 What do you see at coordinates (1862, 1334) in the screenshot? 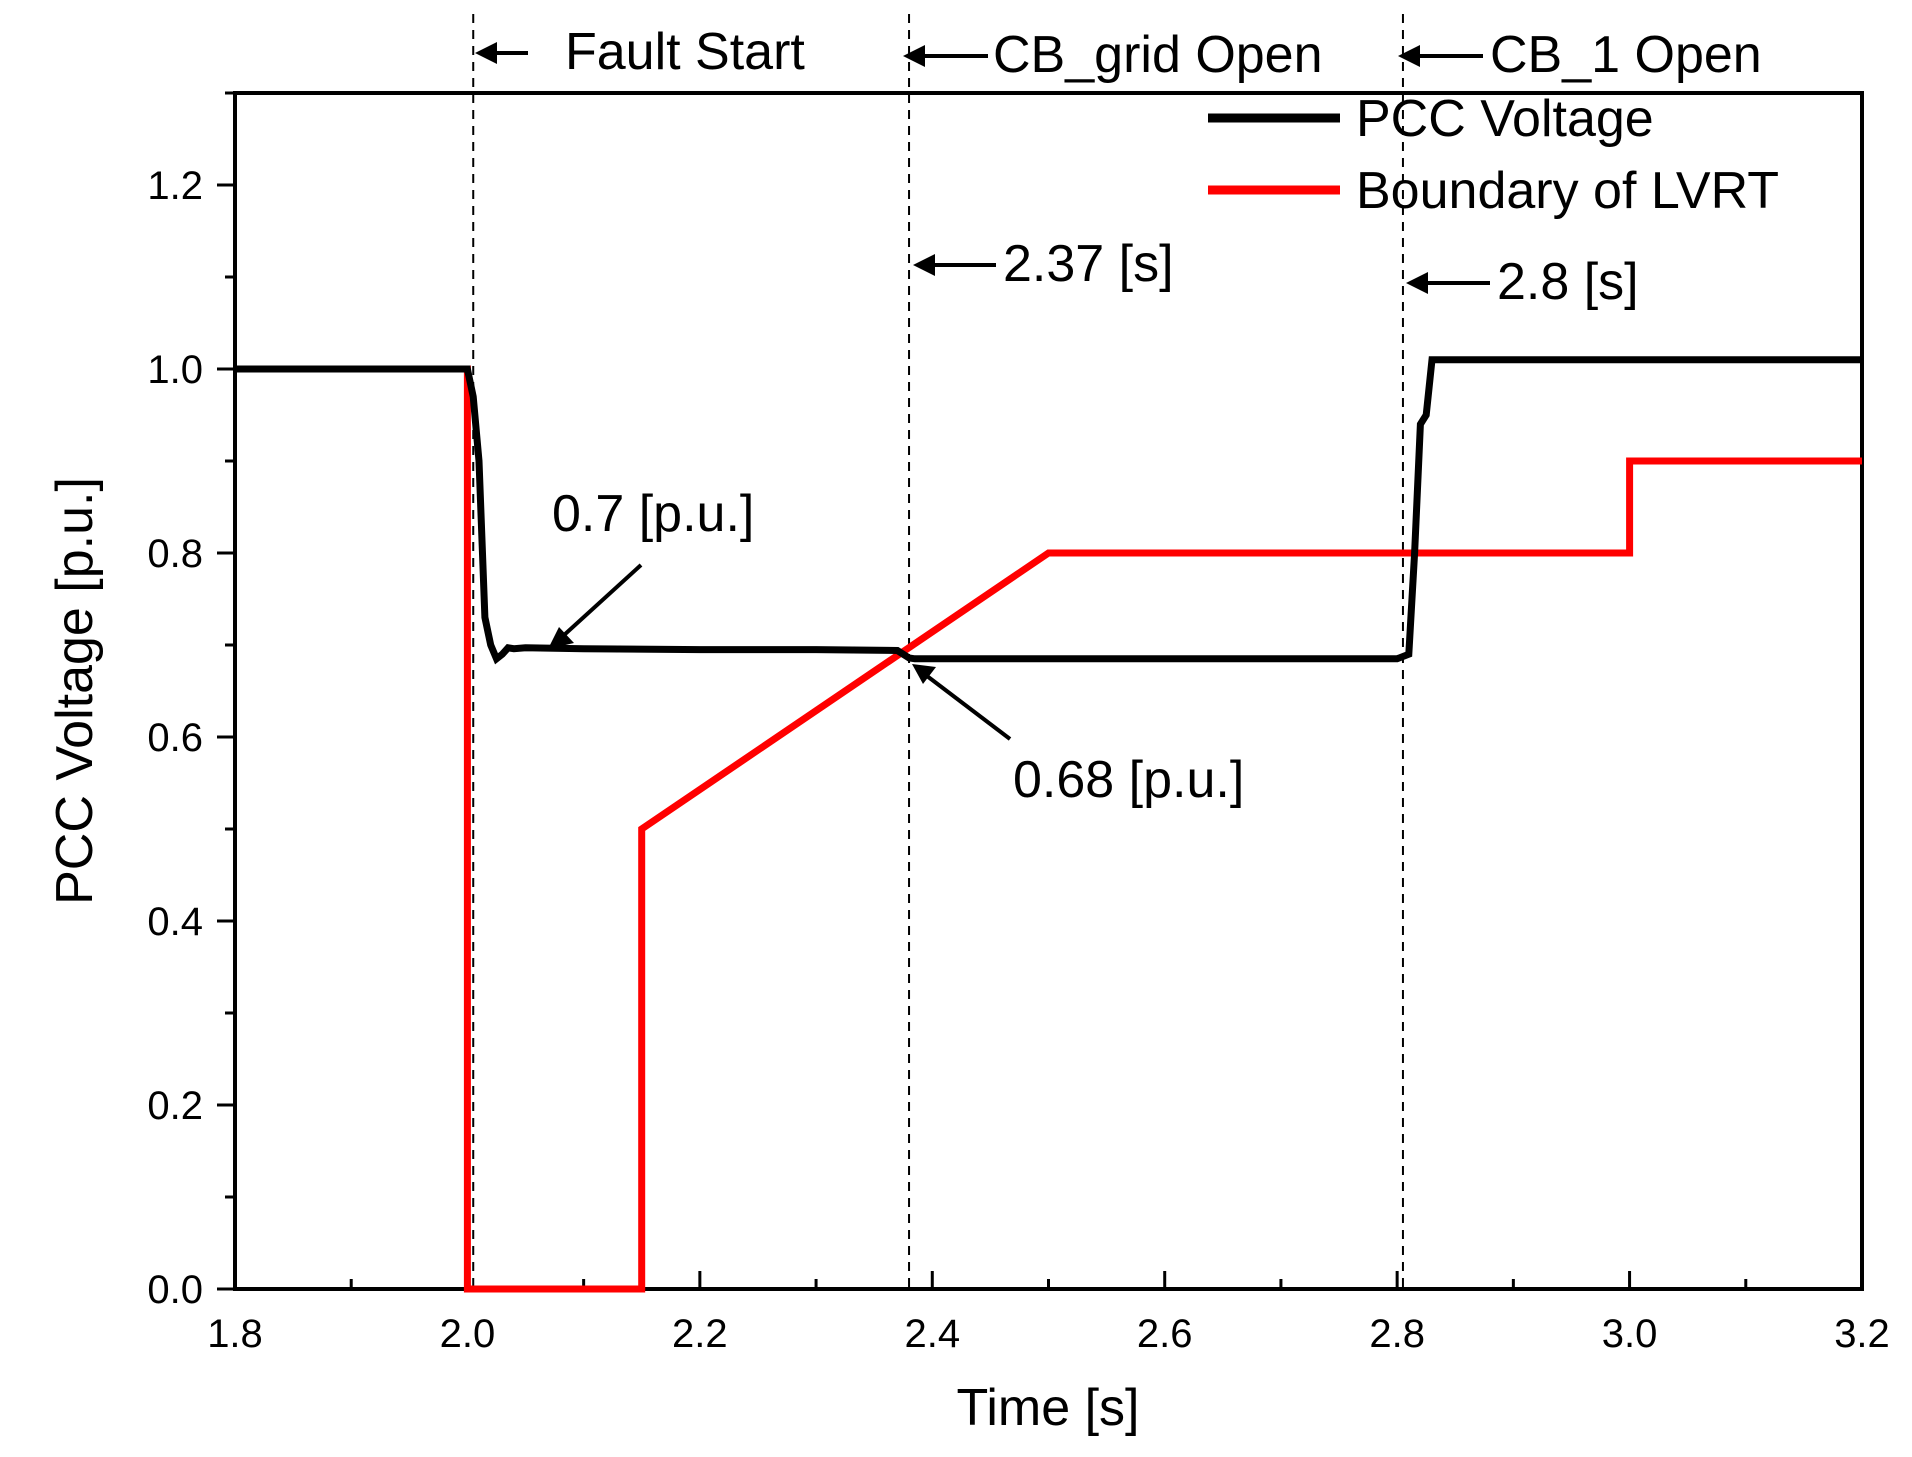
I see `x-tick-label: 3.2` at bounding box center [1862, 1334].